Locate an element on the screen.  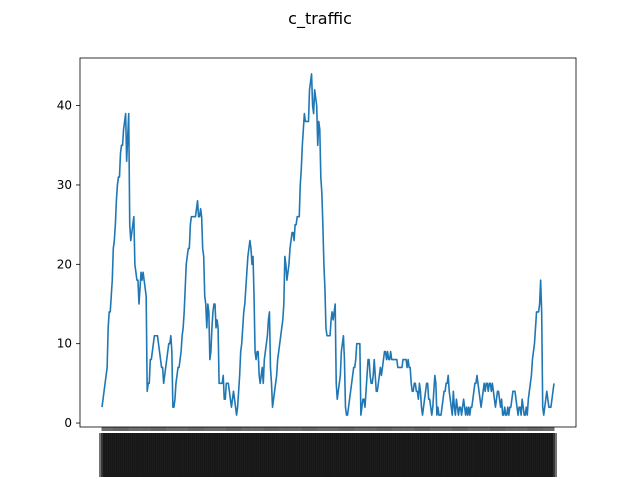
chart-title: c_traffic is located at coordinates (320, 19).